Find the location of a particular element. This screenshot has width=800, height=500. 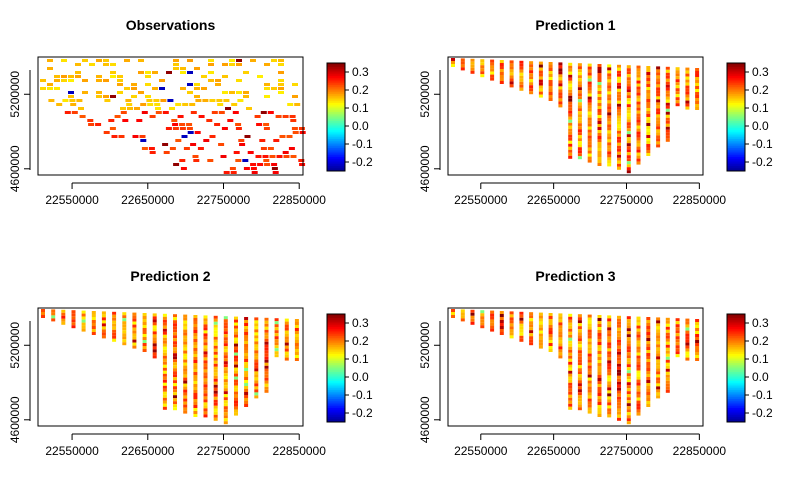

colorbar-tick-label: 0.2 is located at coordinates (360, 341).